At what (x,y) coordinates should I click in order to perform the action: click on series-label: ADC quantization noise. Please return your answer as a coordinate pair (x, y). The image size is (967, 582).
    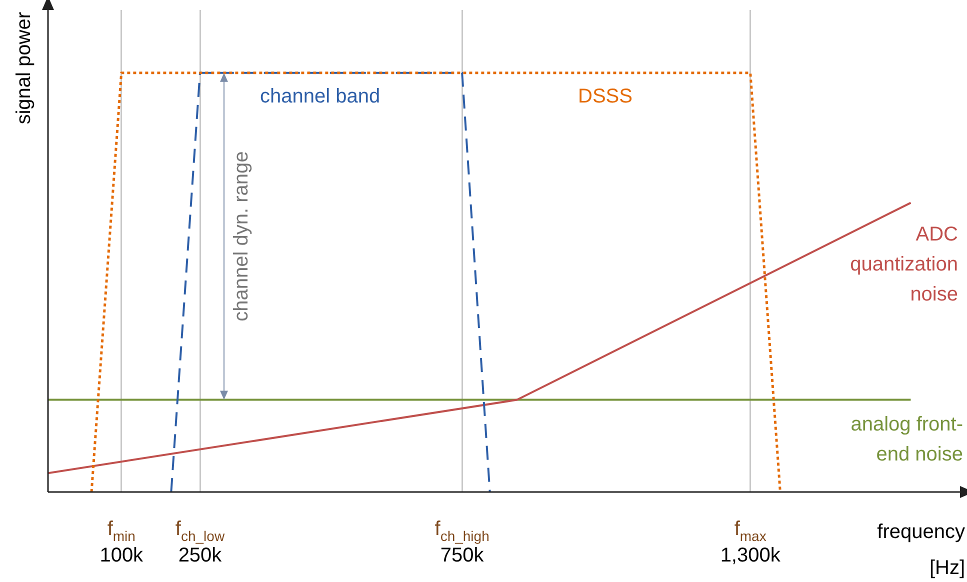
    Looking at the image, I should click on (904, 265).